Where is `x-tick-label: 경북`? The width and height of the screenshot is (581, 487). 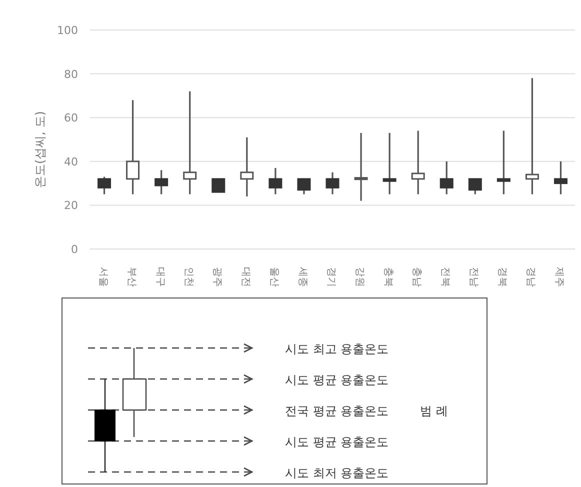 x-tick-label: 경북 is located at coordinates (502, 277).